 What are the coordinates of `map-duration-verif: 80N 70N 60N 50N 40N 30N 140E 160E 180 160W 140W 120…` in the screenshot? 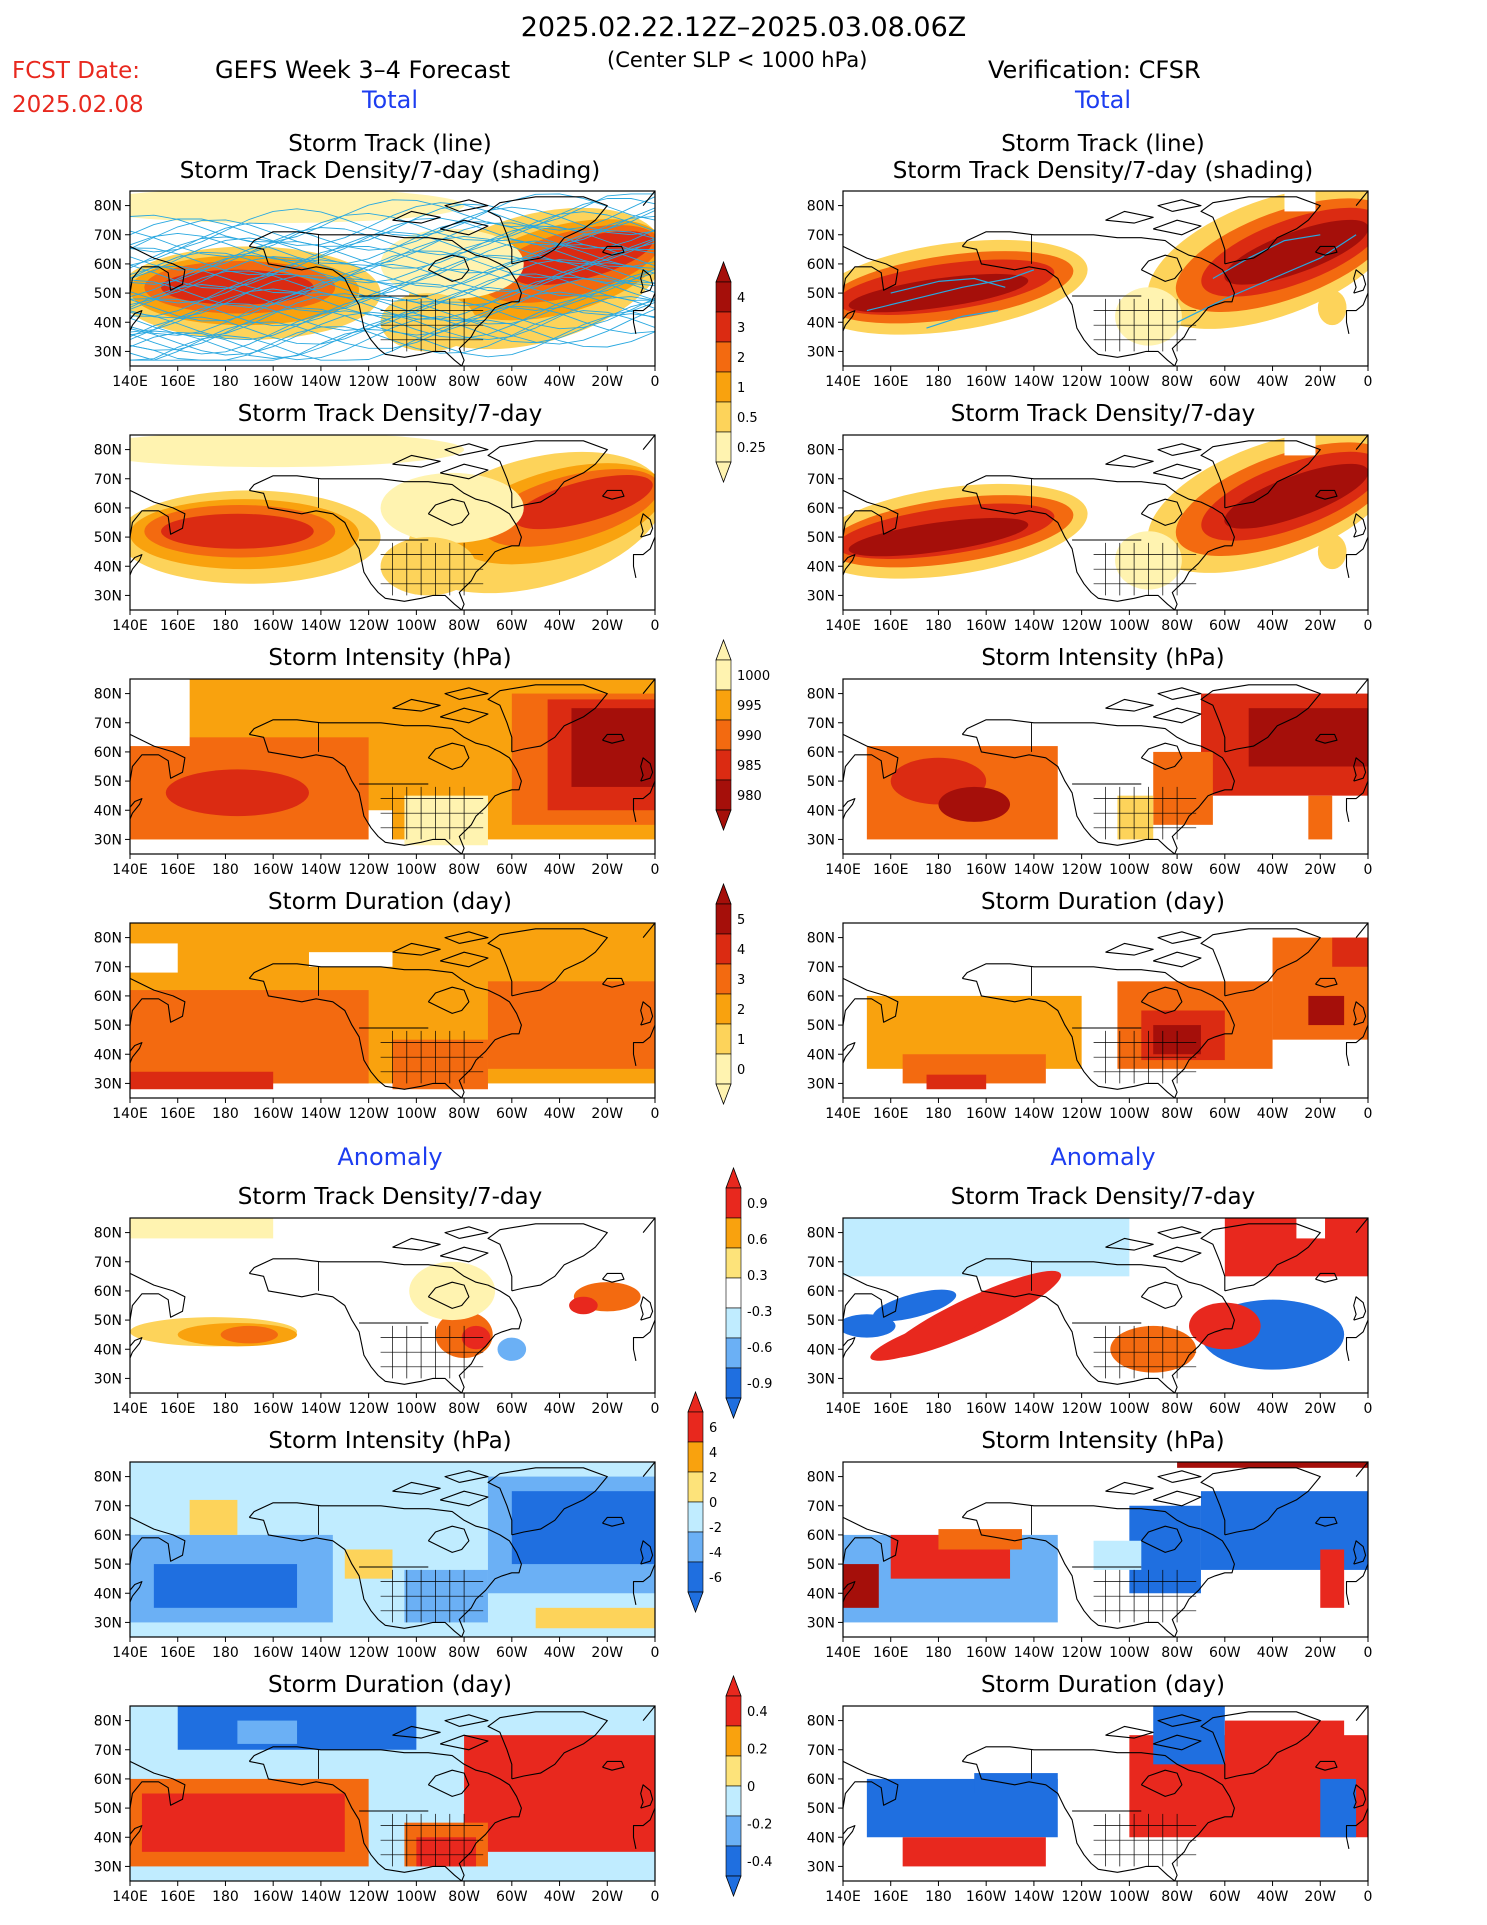 It's located at (1089, 1022).